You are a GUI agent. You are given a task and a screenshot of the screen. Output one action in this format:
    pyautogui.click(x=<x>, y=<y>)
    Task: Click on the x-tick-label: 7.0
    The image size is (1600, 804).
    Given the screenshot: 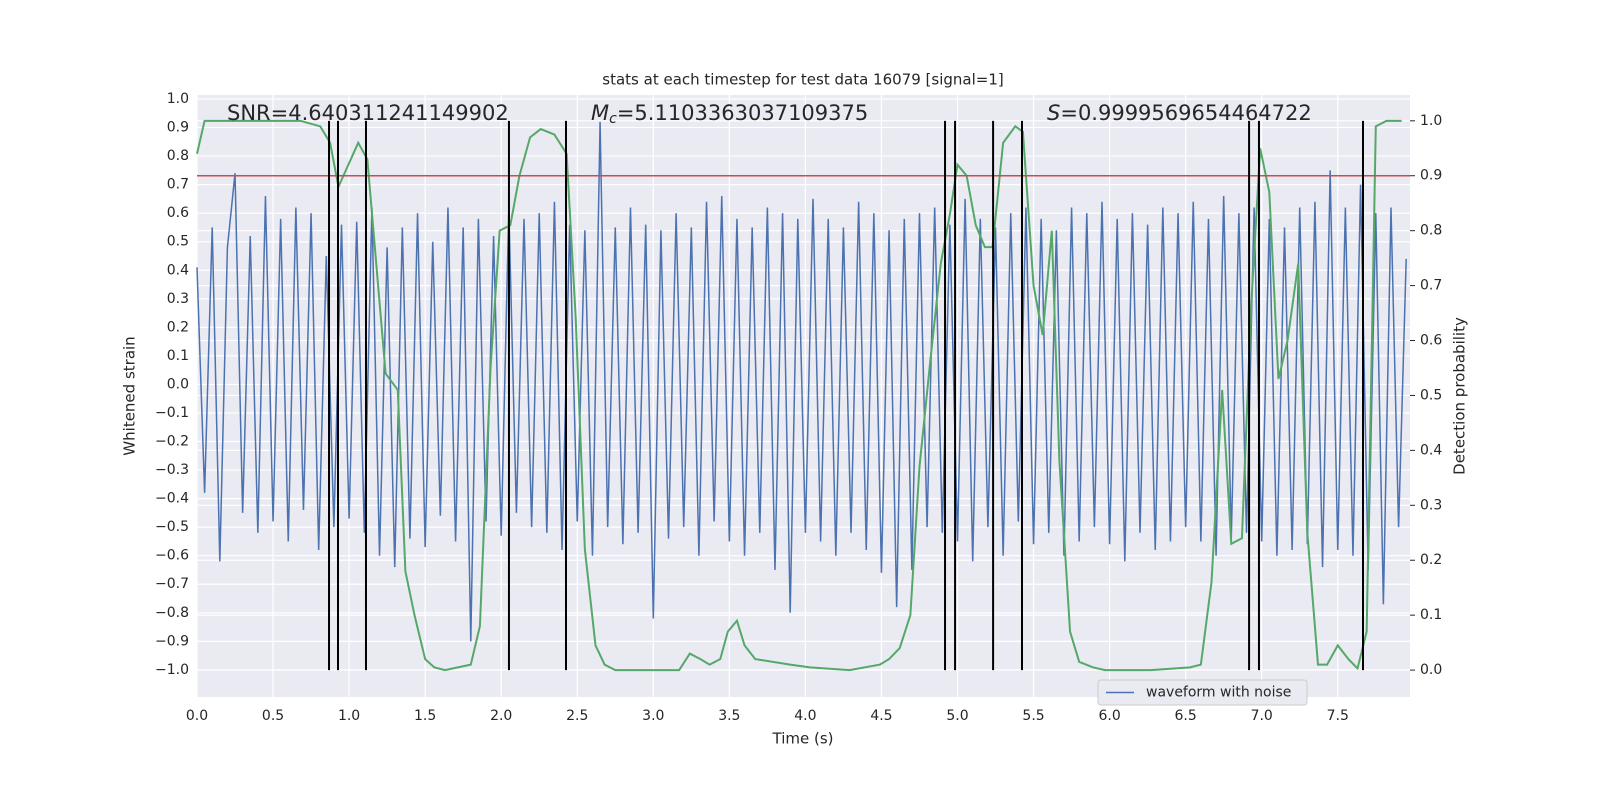 What is the action you would take?
    pyautogui.click(x=1262, y=716)
    